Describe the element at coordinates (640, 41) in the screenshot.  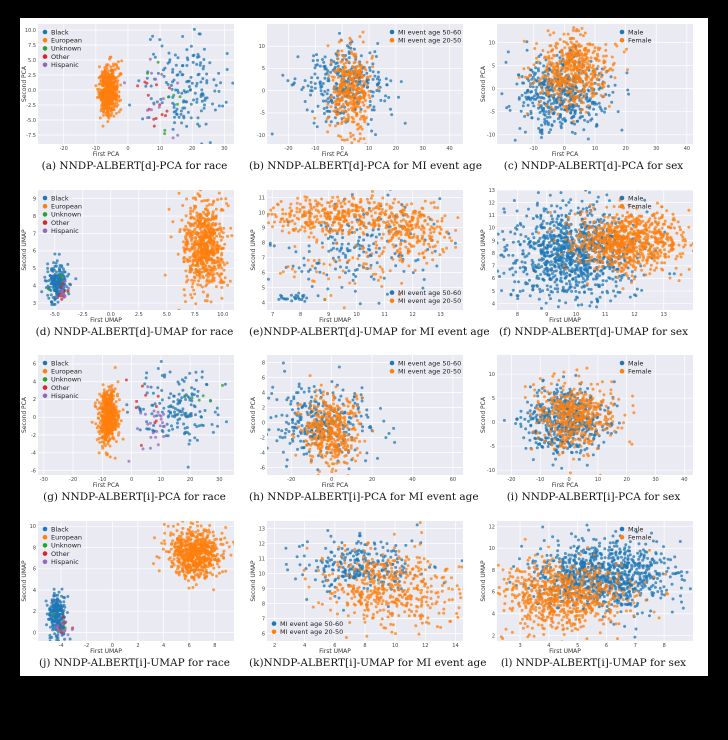
I see `legend-label: Female` at that location.